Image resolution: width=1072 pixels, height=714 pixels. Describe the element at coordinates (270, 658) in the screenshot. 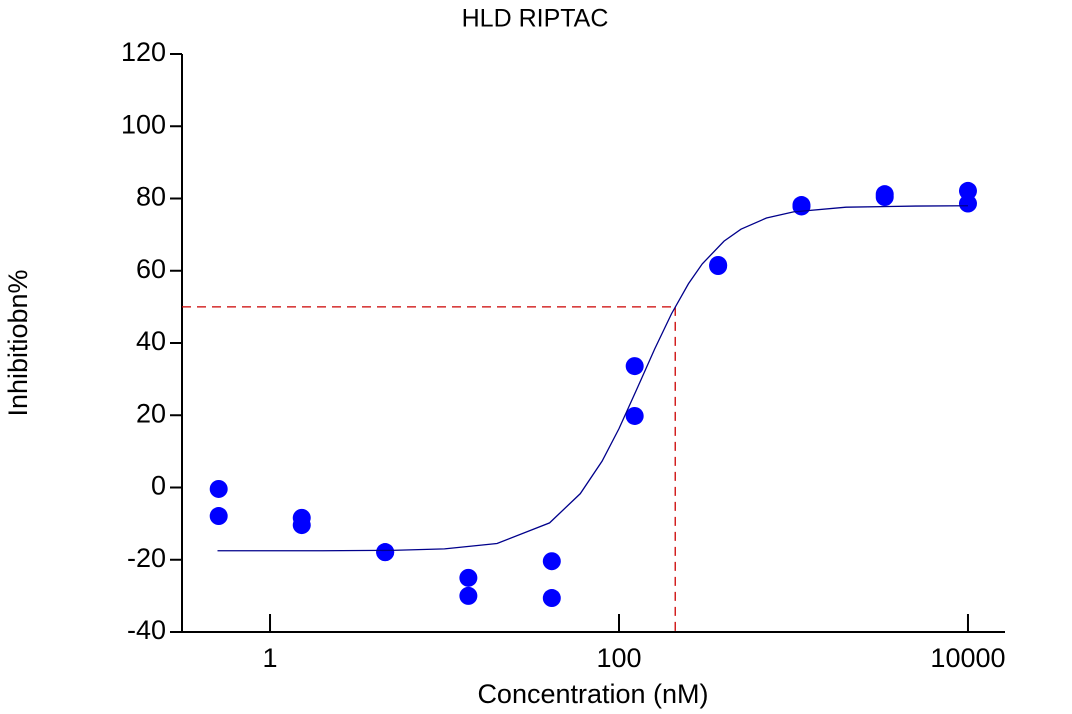

I see `x-tick-label: 1` at that location.